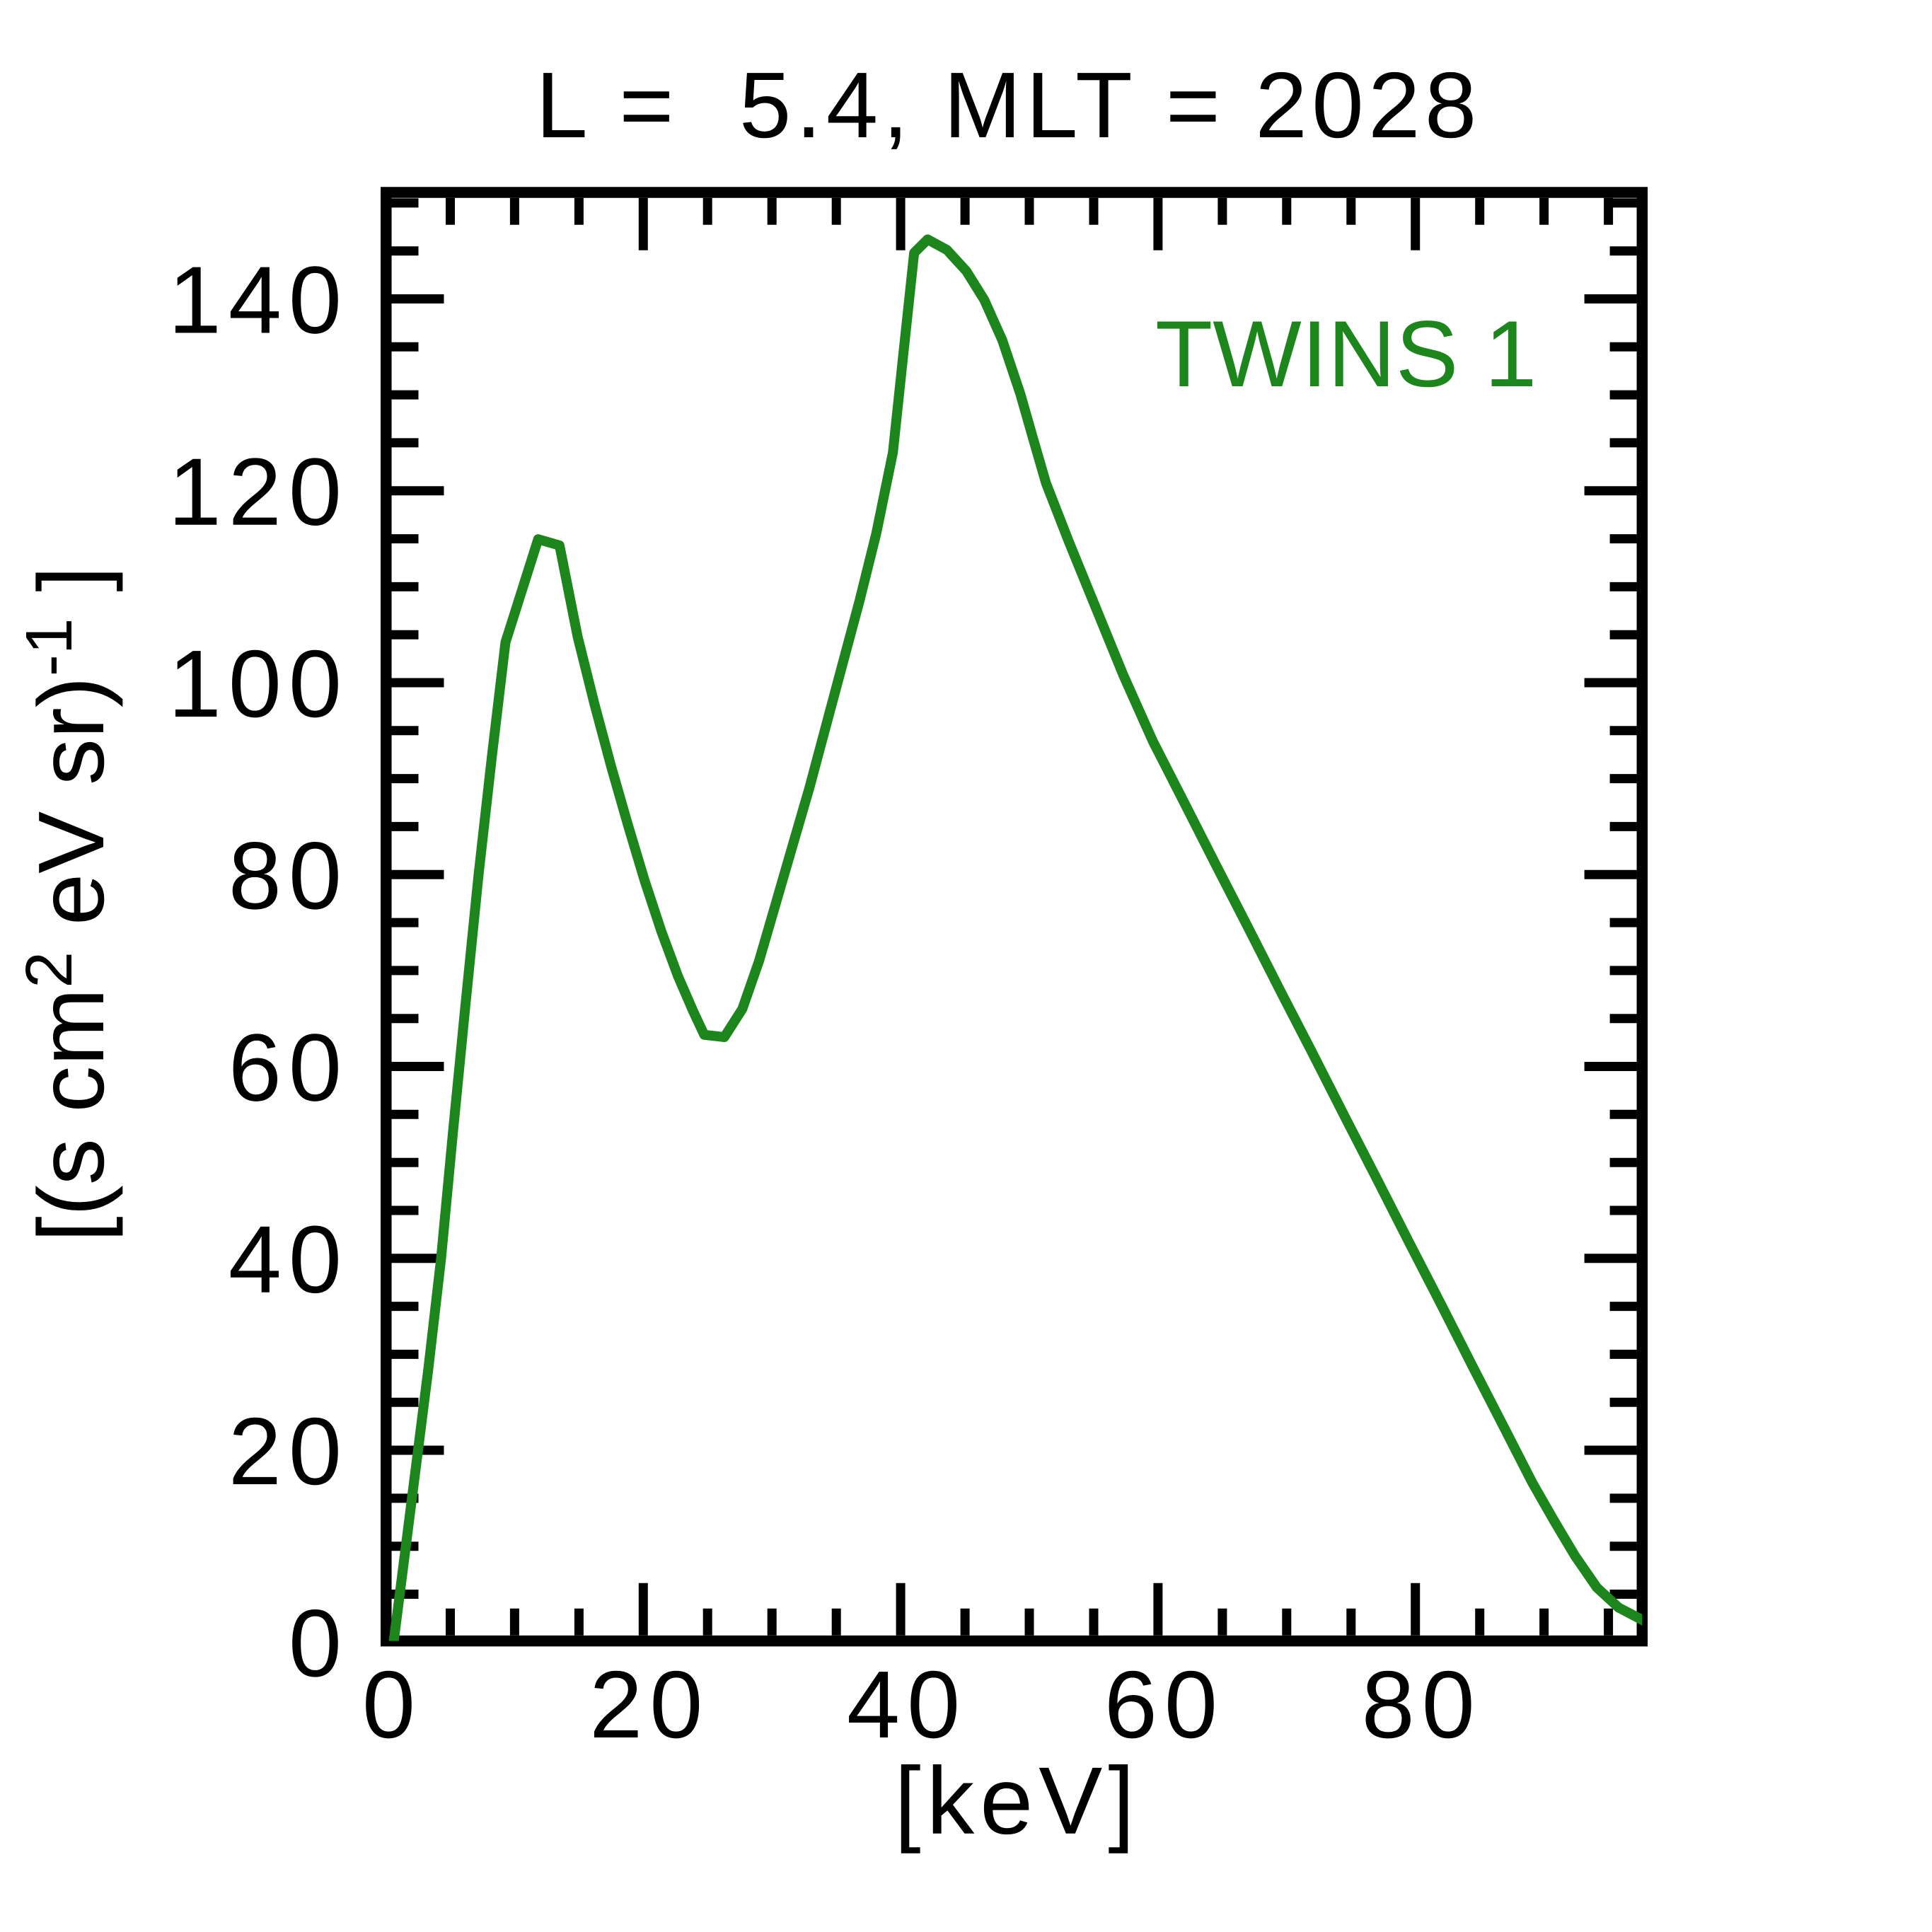 The width and height of the screenshot is (1932, 1932). I want to click on svg-text: [(s cm2 eV sr)-1 ], so click(67, 904).